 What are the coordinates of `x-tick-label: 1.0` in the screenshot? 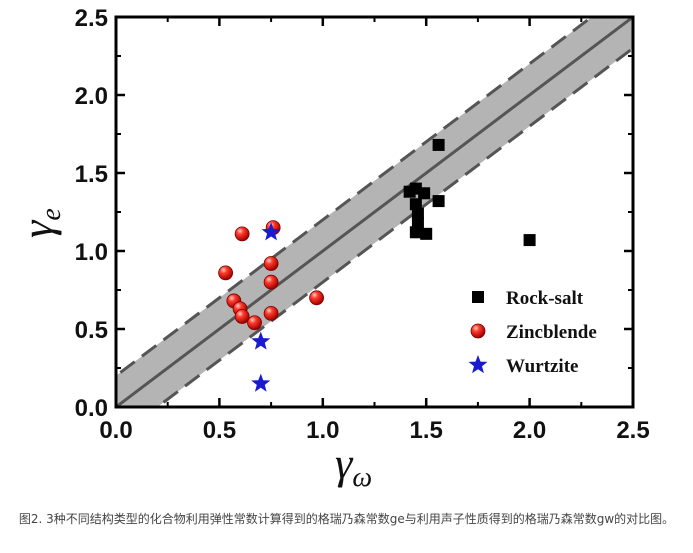 It's located at (322, 430).